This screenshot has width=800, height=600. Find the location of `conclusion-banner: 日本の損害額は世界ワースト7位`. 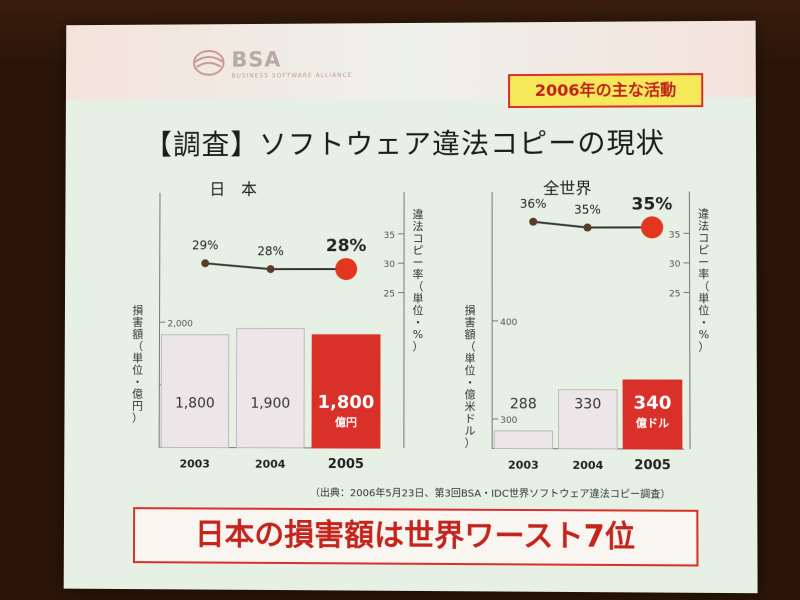

conclusion-banner: 日本の損害額は世界ワースト7位 is located at coordinates (416, 536).